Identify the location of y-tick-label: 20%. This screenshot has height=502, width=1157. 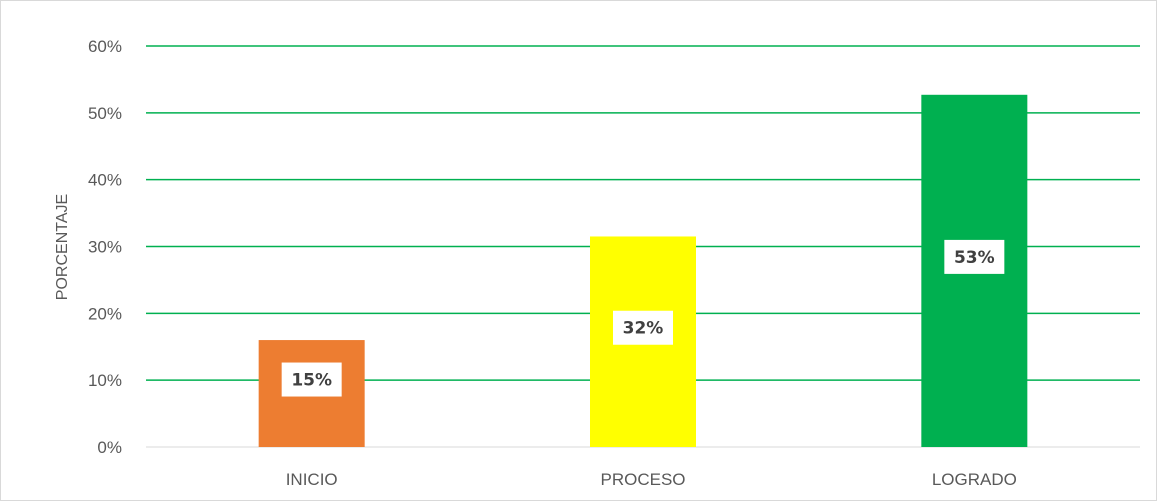
(105, 313).